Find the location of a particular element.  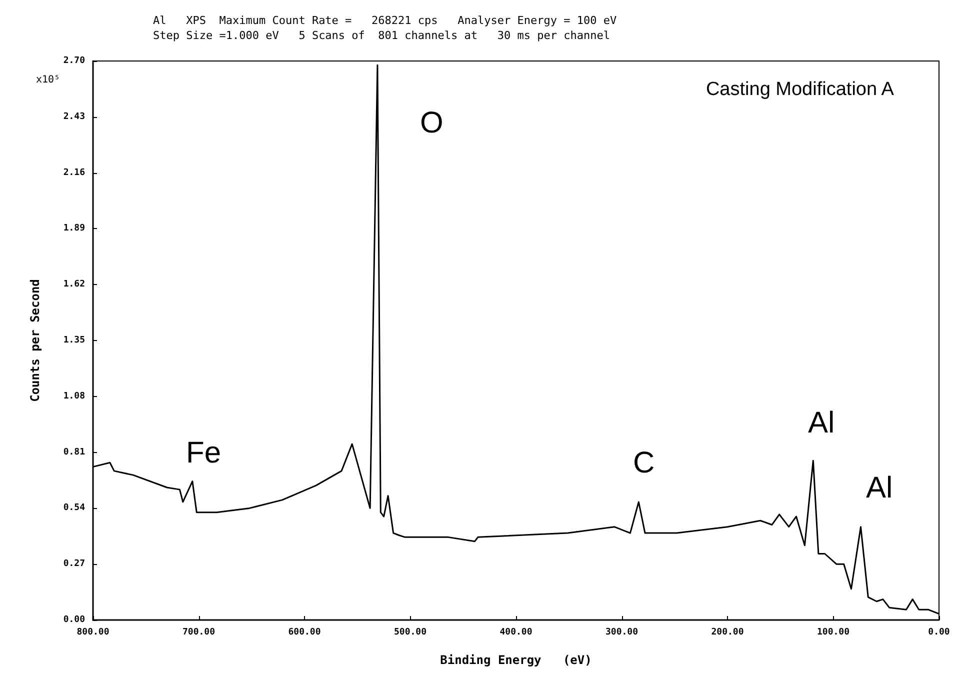

y-tick-label: 2.70 is located at coordinates (74, 61).